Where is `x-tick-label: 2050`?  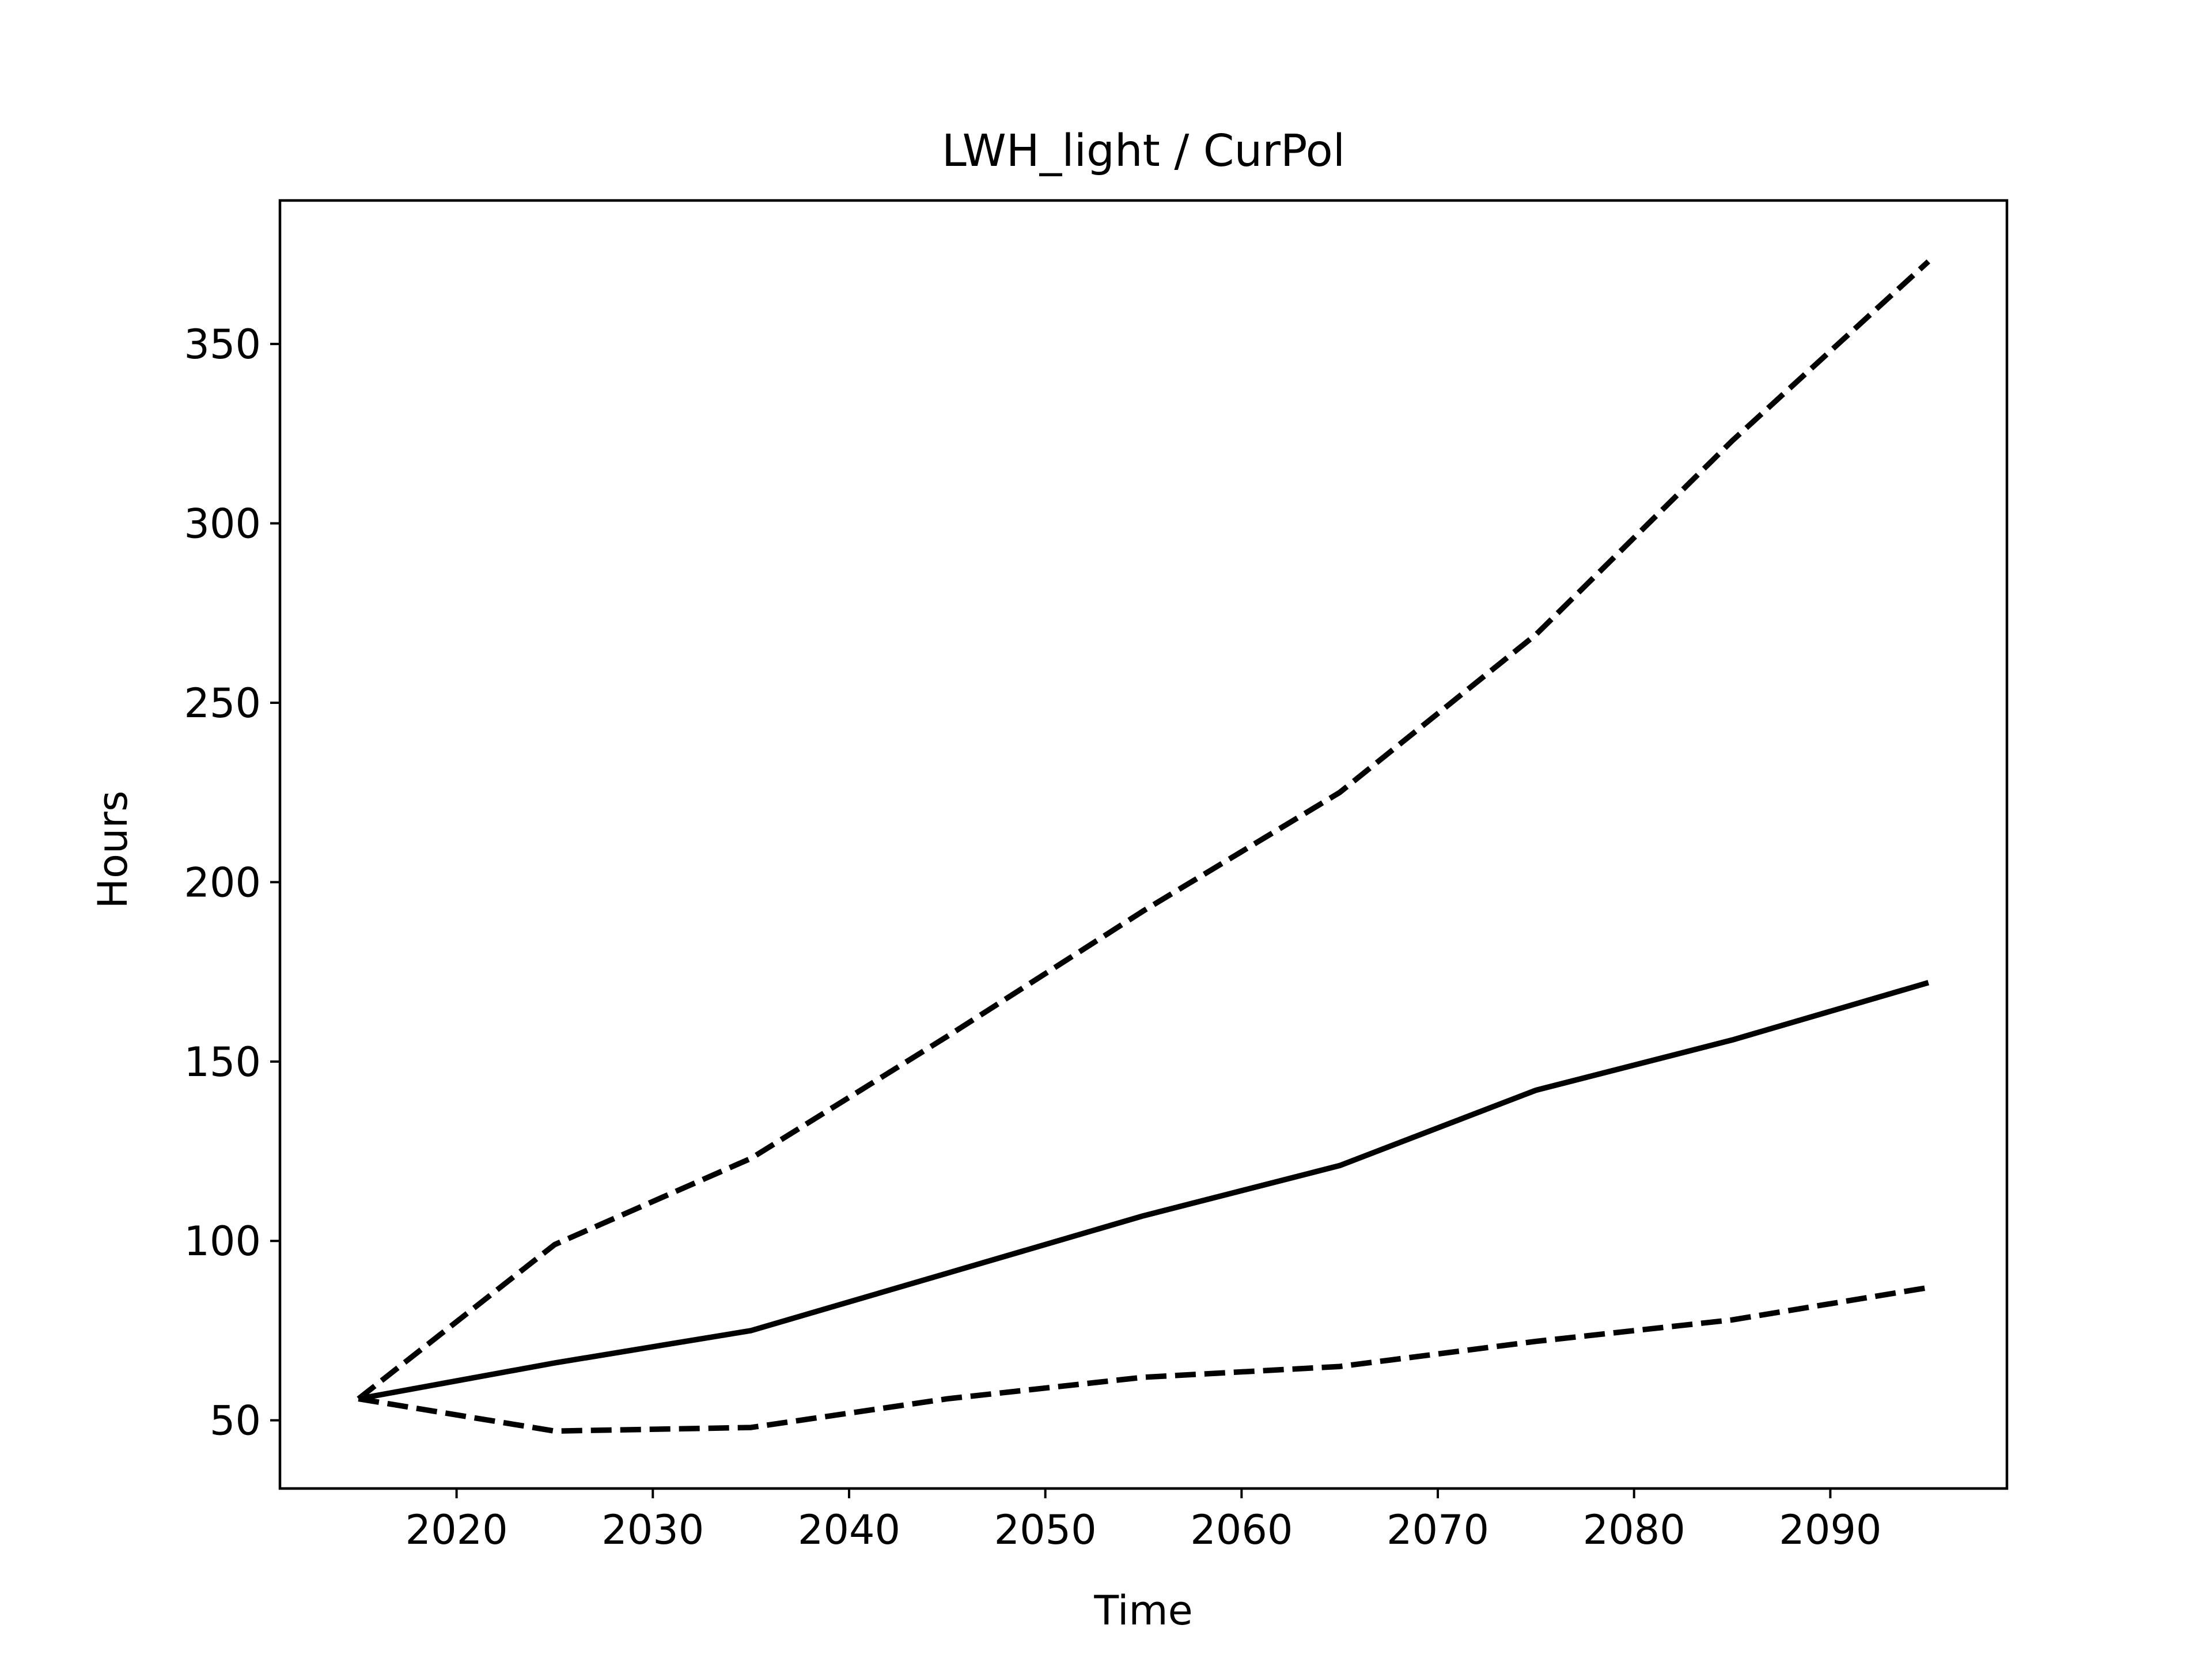
x-tick-label: 2050 is located at coordinates (1045, 1530).